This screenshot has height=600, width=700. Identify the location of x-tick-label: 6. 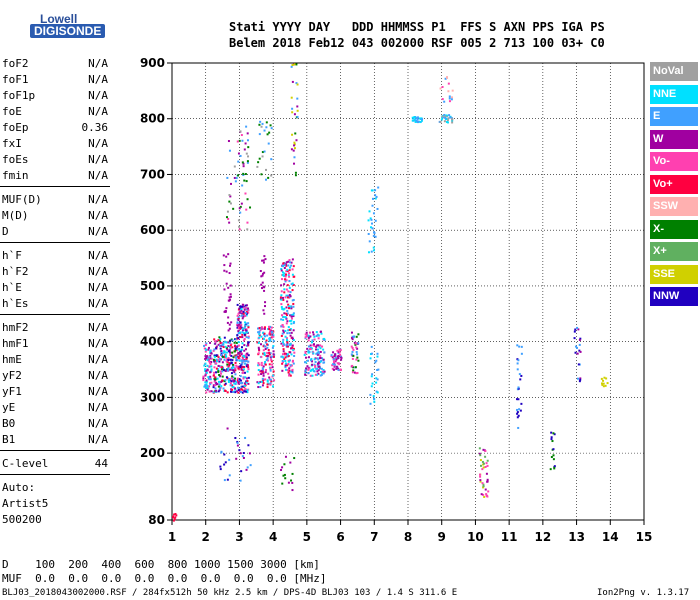
(340, 537).